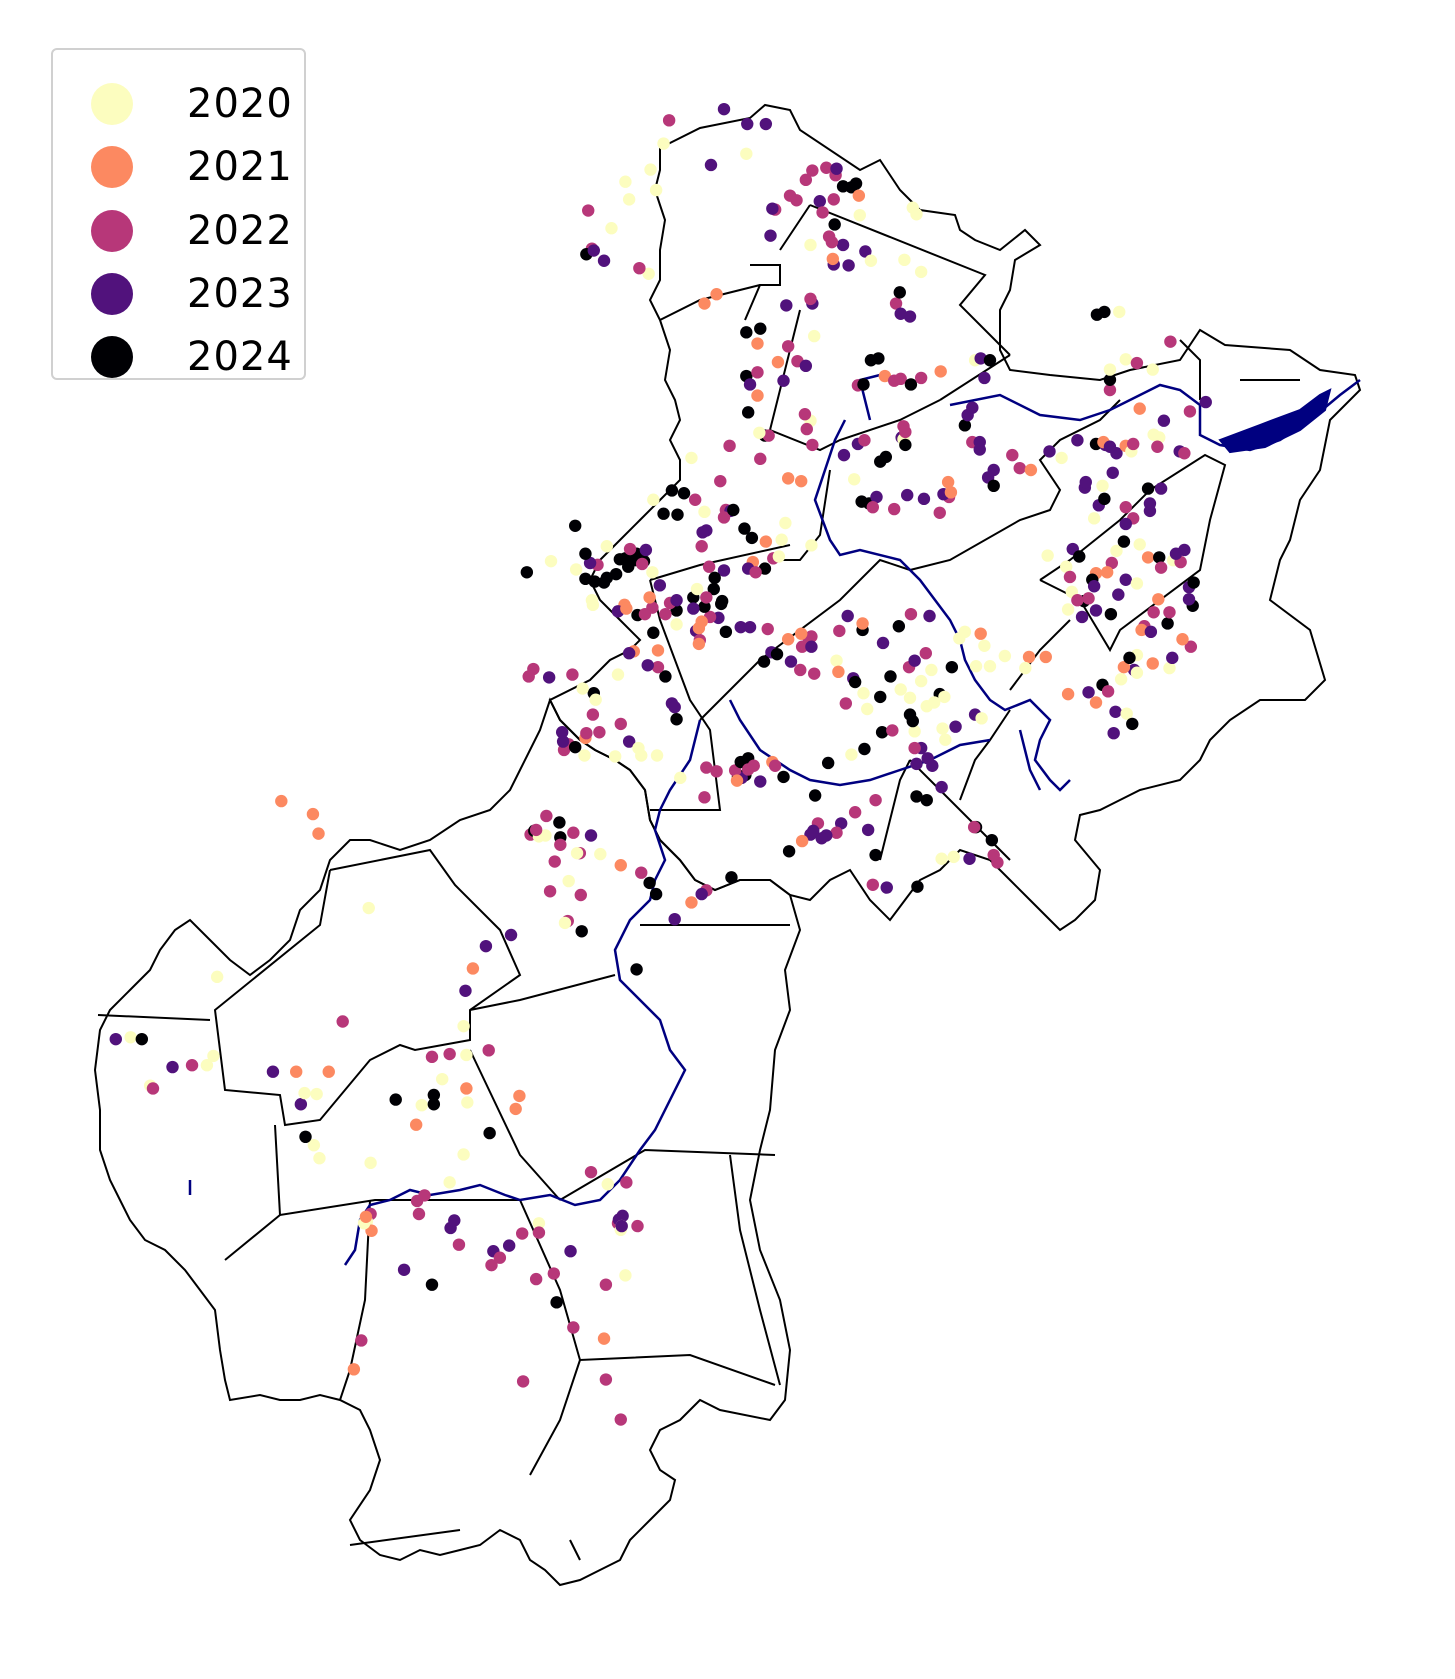 The width and height of the screenshot is (1455, 1679). I want to click on south-bend-river, so click(859, 743).